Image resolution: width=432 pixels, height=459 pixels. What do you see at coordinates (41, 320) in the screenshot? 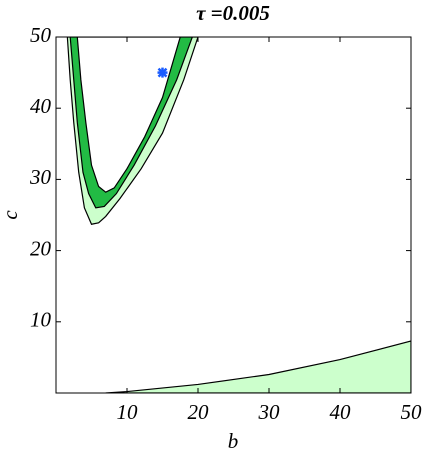
I see `y-tick-label: 10` at bounding box center [41, 320].